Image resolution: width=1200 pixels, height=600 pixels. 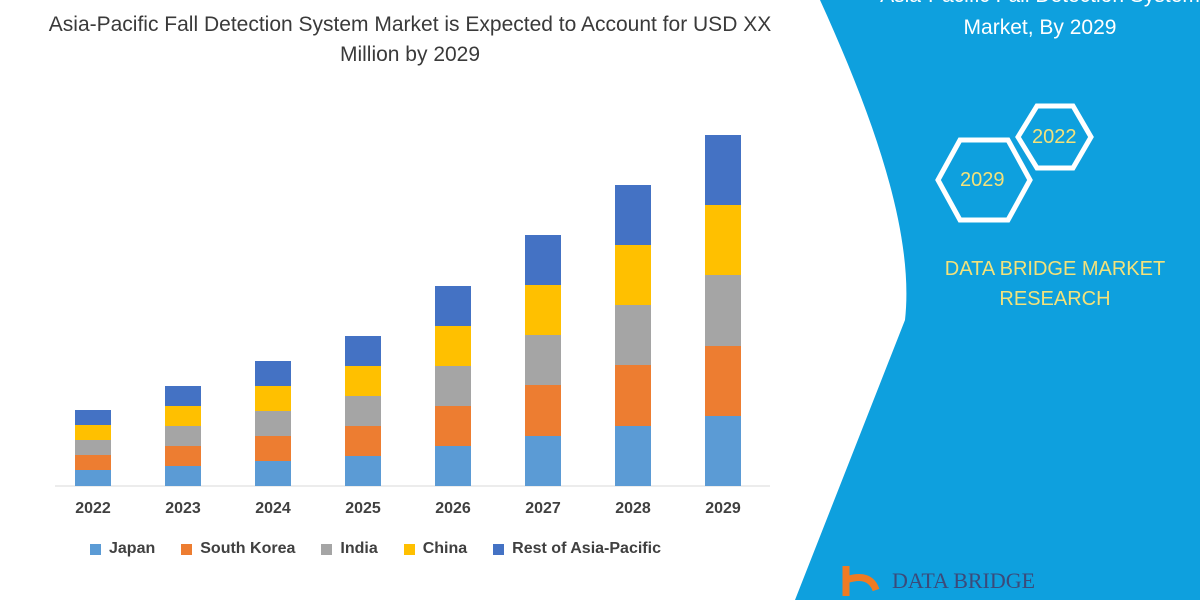 I want to click on bar-segment-2026-south-korea, so click(x=453, y=426).